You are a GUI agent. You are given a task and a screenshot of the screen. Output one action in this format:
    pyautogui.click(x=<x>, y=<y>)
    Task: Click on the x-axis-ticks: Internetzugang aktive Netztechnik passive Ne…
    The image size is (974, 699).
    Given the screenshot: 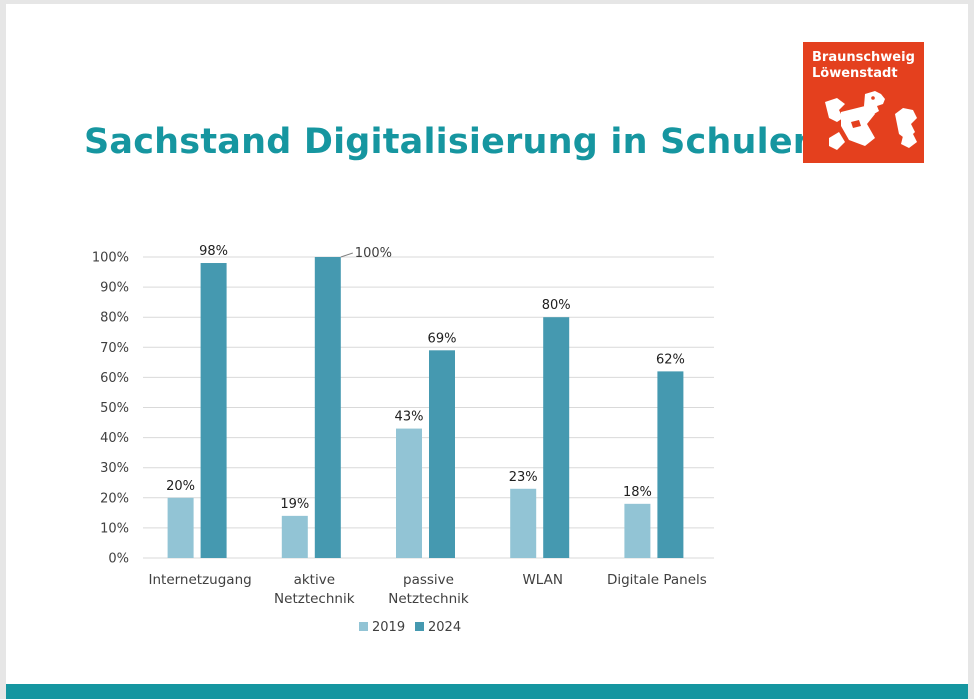 What is the action you would take?
    pyautogui.click(x=427, y=589)
    